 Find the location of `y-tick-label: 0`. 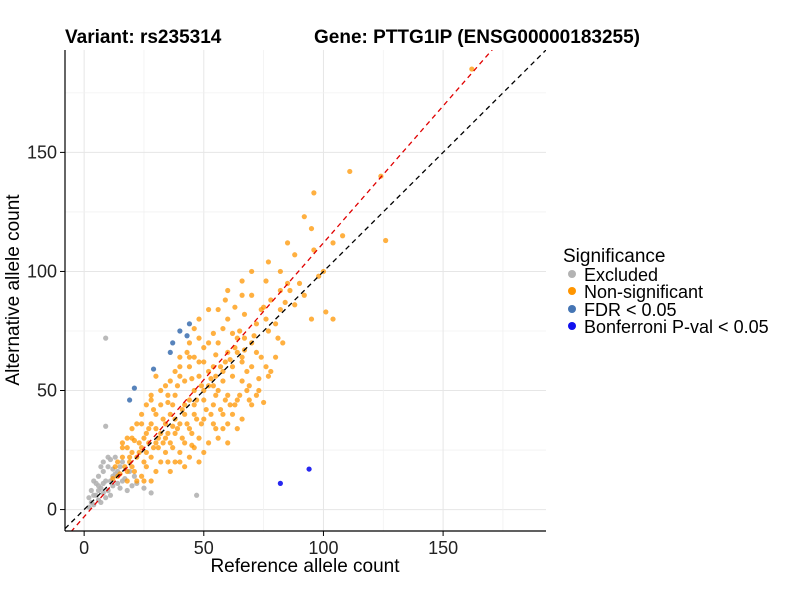

y-tick-label: 0 is located at coordinates (52, 510).